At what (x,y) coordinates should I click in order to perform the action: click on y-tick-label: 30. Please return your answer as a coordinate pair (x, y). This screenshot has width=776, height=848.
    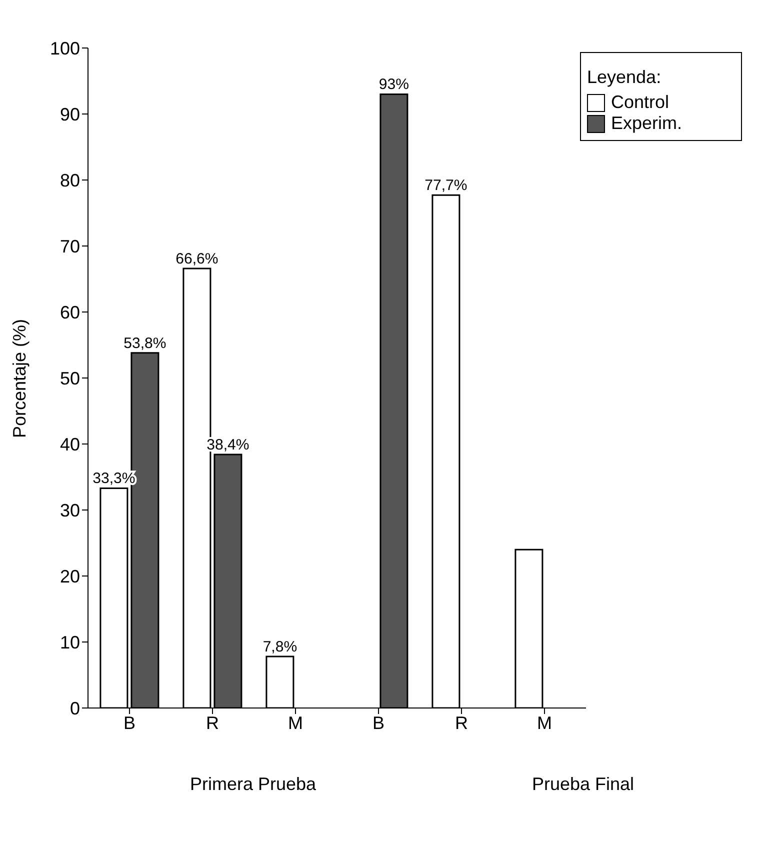
    Looking at the image, I should click on (70, 510).